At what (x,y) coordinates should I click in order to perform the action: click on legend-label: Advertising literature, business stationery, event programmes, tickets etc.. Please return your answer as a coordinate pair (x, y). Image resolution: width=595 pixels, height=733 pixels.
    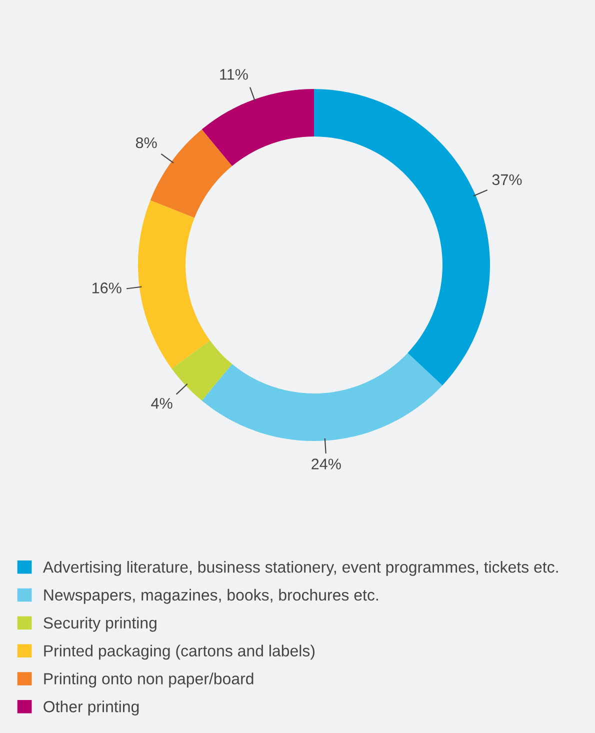
    Looking at the image, I should click on (300, 568).